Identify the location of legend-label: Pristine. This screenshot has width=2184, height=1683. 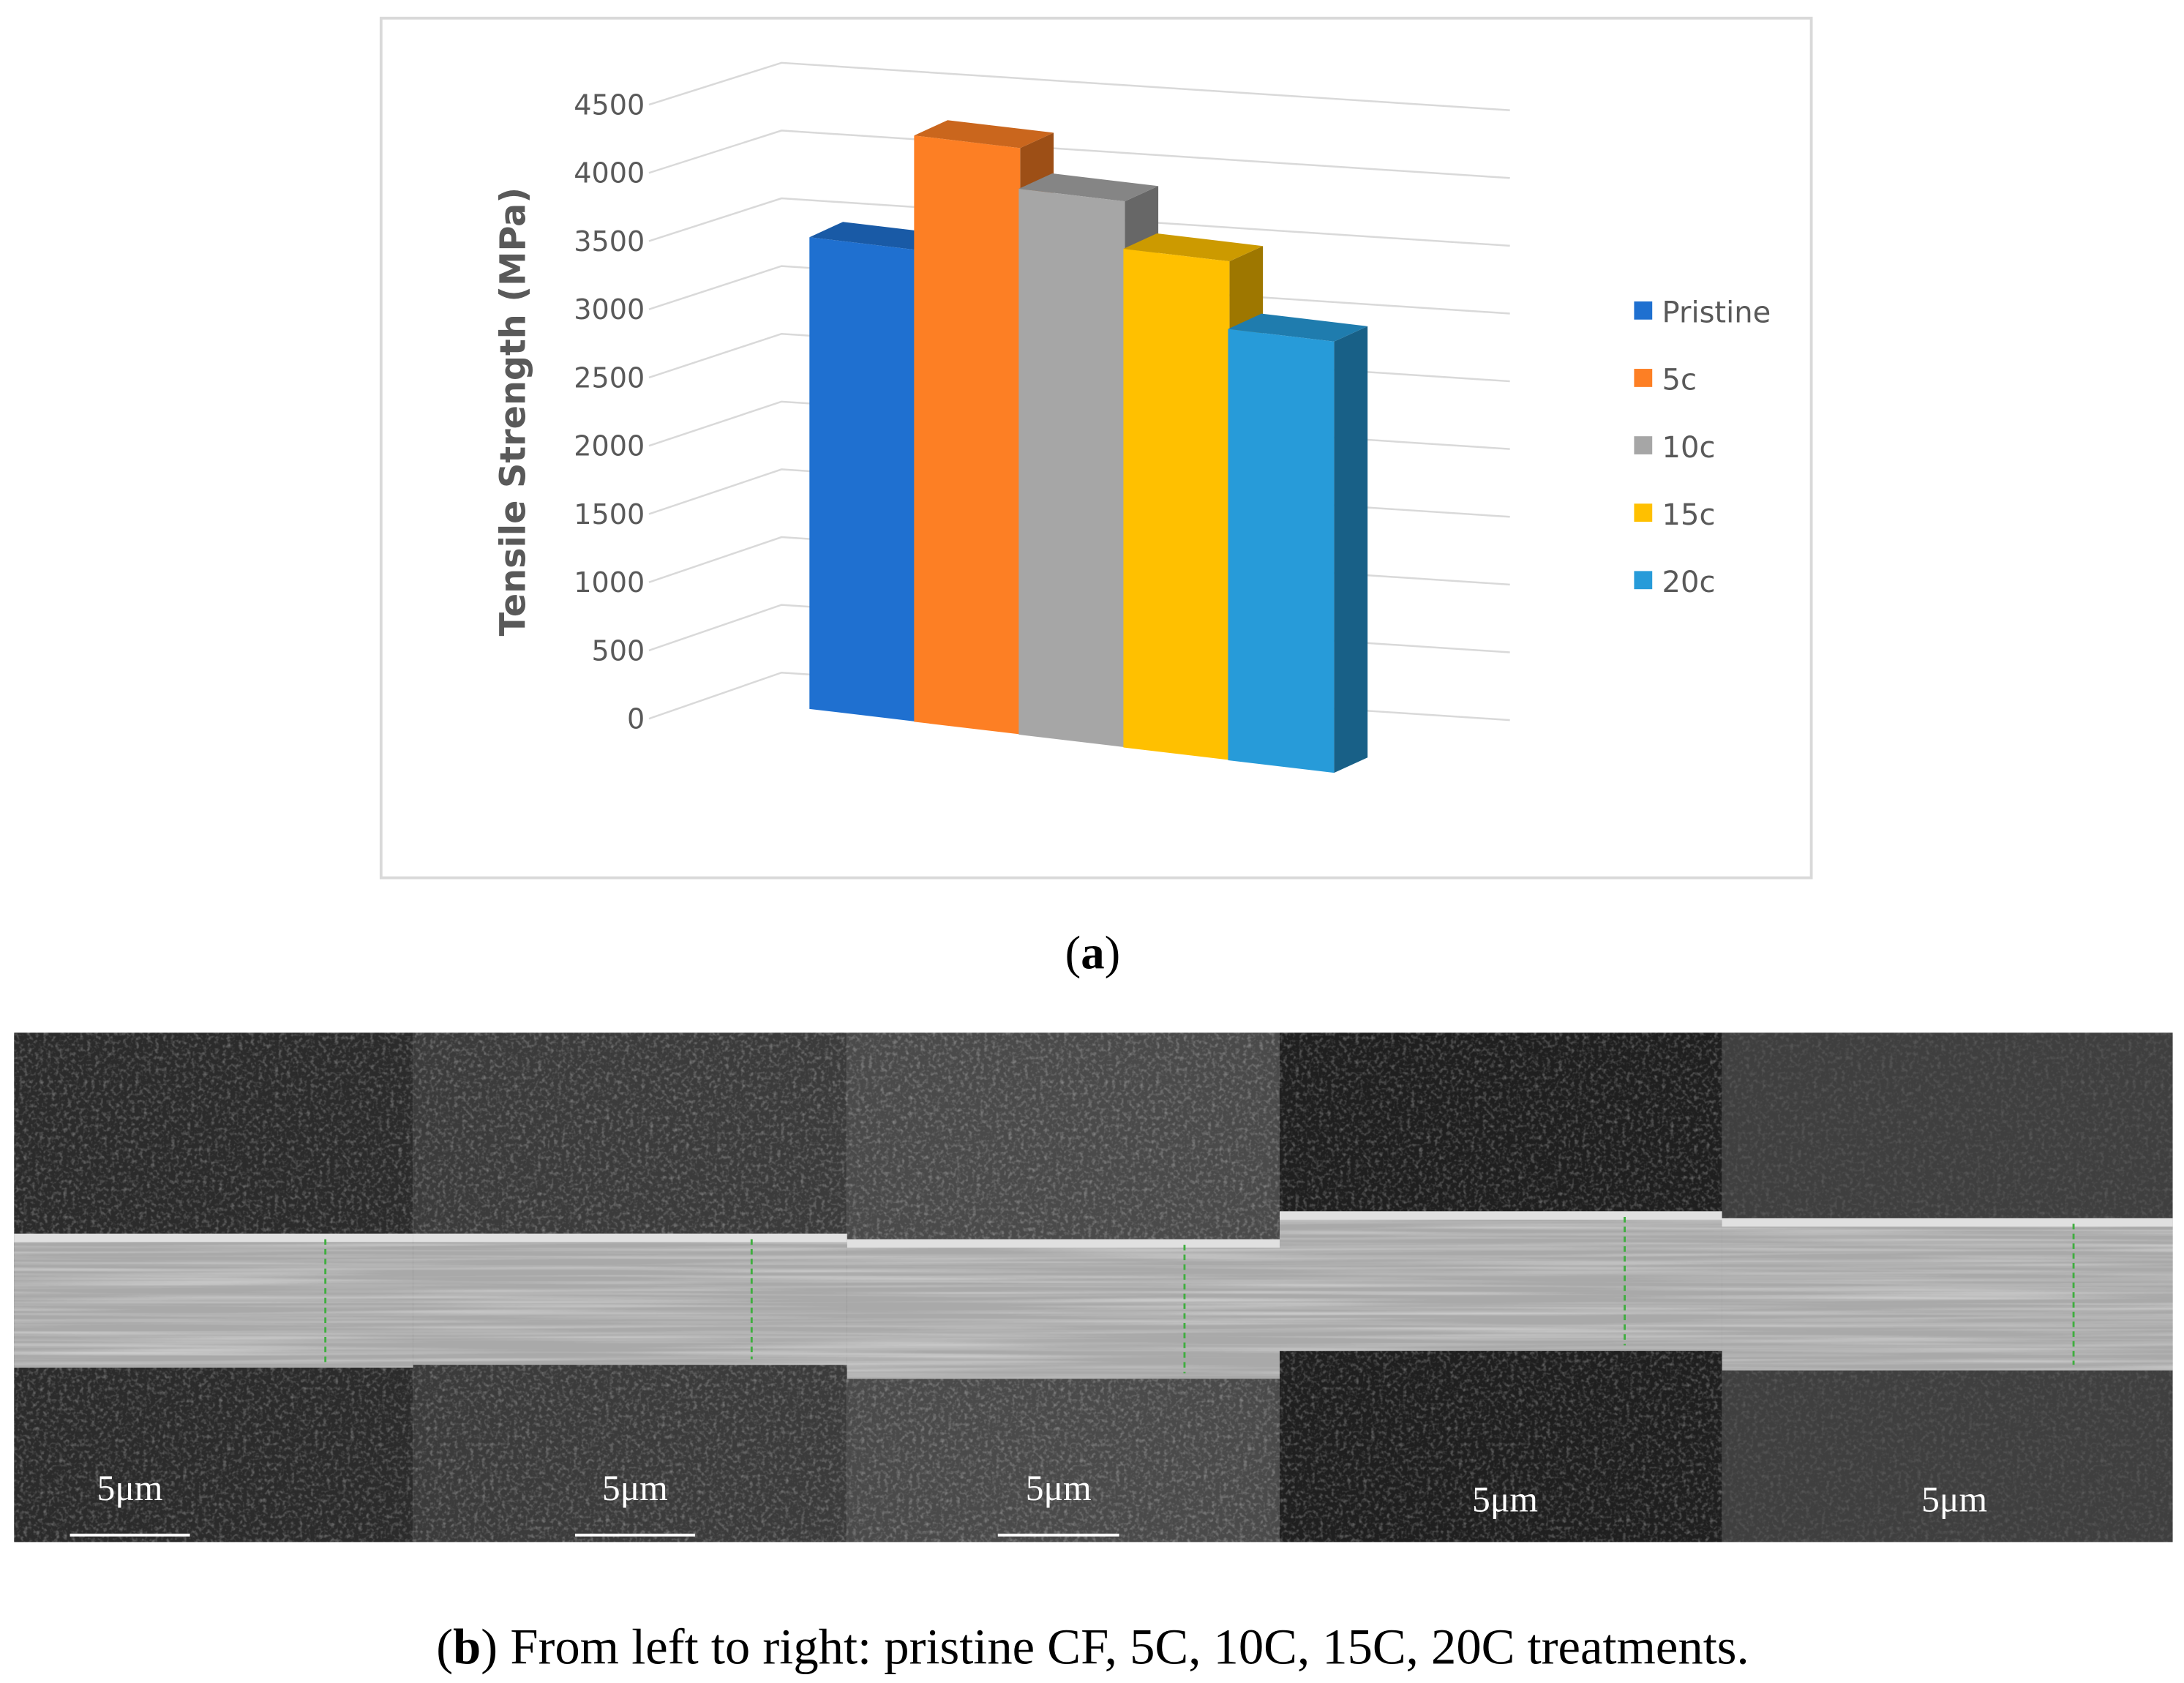
(1716, 313).